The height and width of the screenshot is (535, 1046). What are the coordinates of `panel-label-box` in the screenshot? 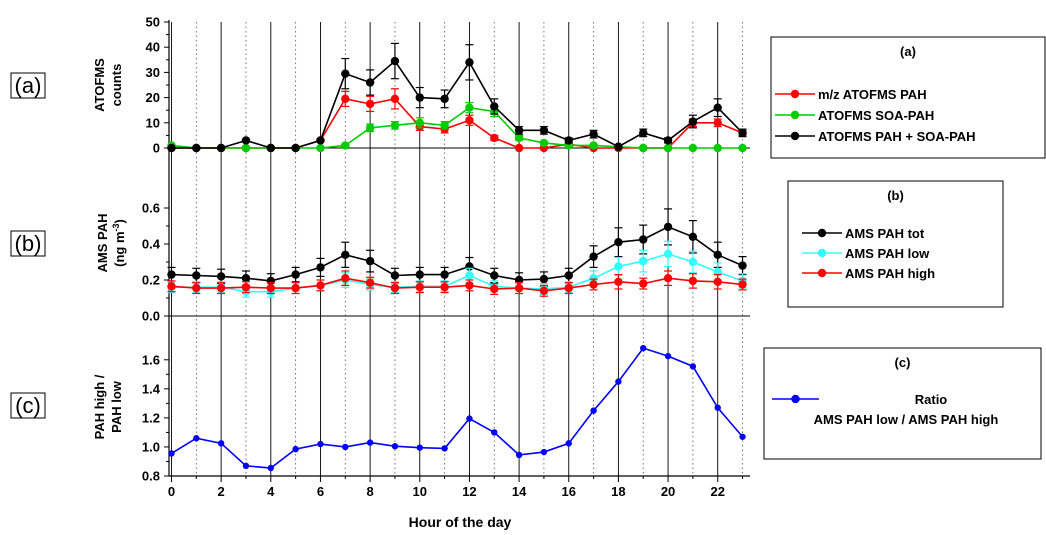 It's located at (28, 85).